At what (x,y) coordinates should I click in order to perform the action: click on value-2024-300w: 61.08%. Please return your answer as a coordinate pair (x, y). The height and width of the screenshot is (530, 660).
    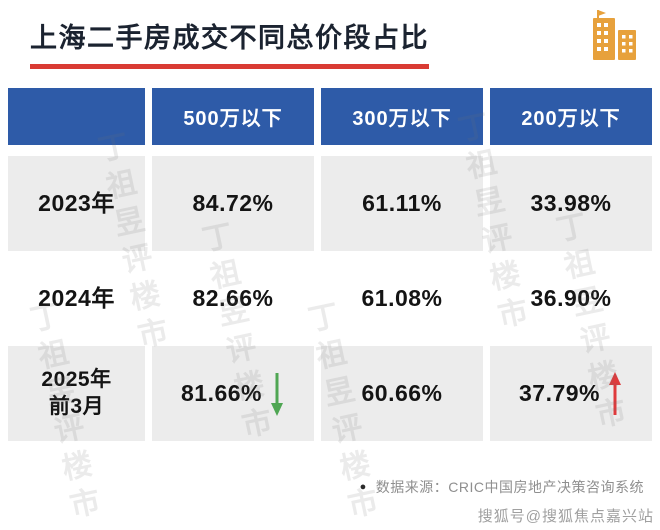
    Looking at the image, I should click on (402, 298).